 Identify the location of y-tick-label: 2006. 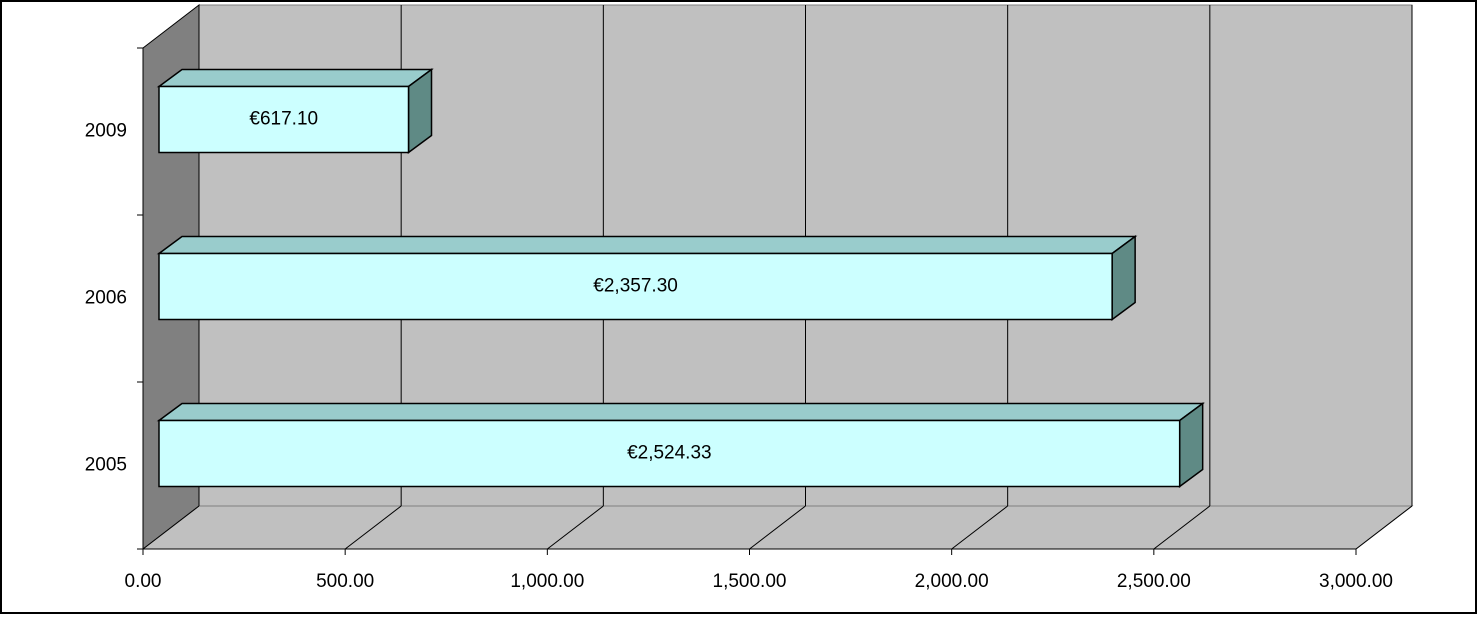
(106, 298).